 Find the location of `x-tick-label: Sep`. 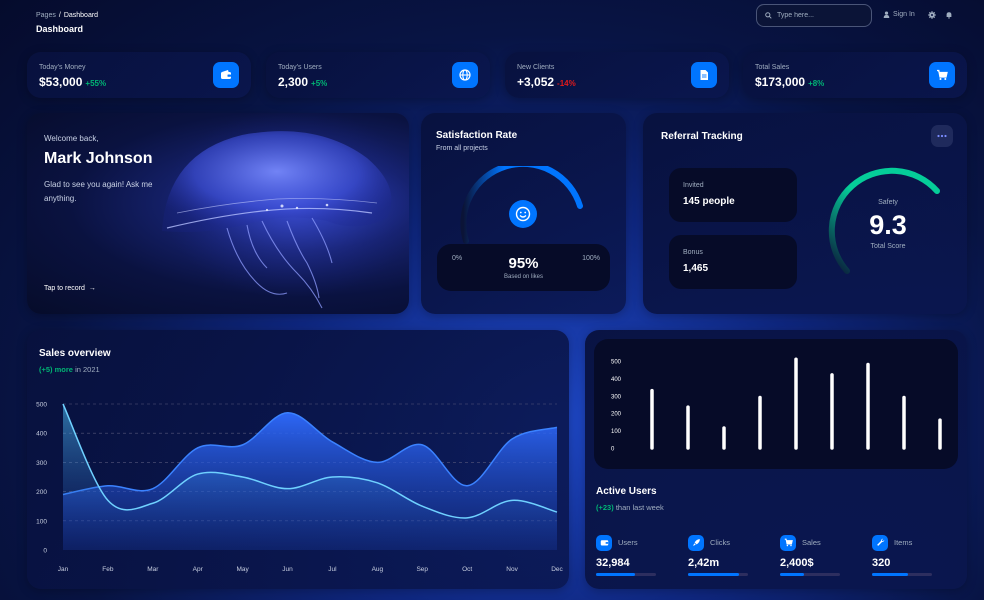

x-tick-label: Sep is located at coordinates (422, 569).